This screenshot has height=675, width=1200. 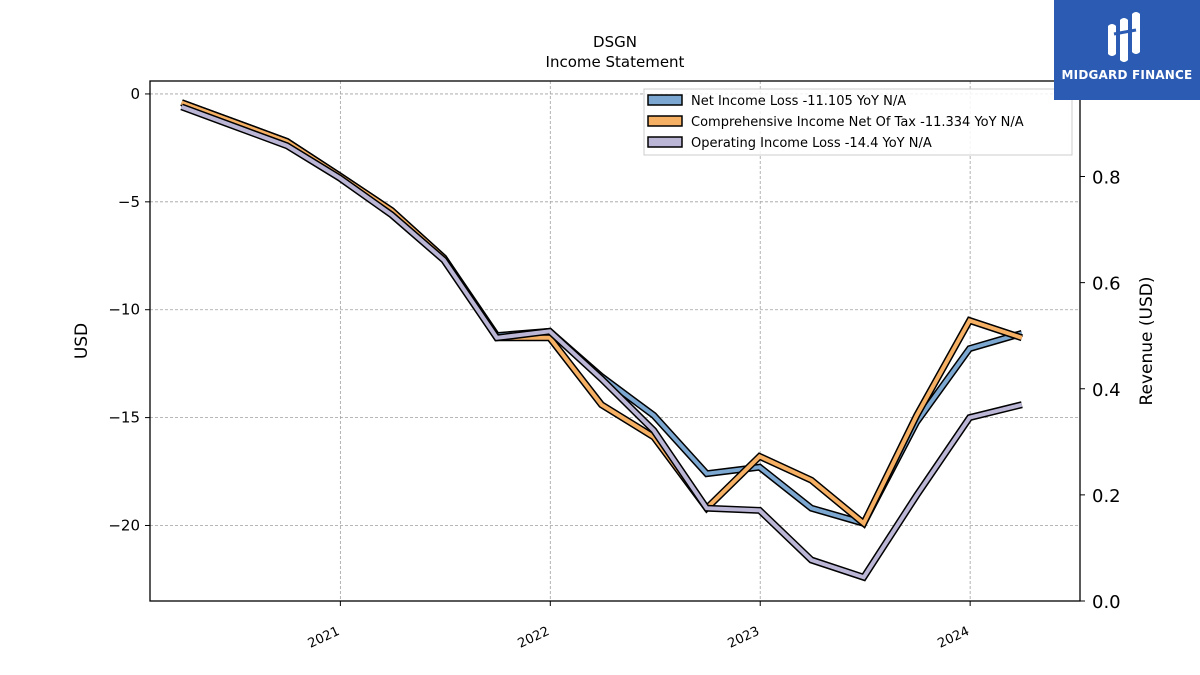 I want to click on legend-swatch-operating-income-loss, so click(x=665, y=142).